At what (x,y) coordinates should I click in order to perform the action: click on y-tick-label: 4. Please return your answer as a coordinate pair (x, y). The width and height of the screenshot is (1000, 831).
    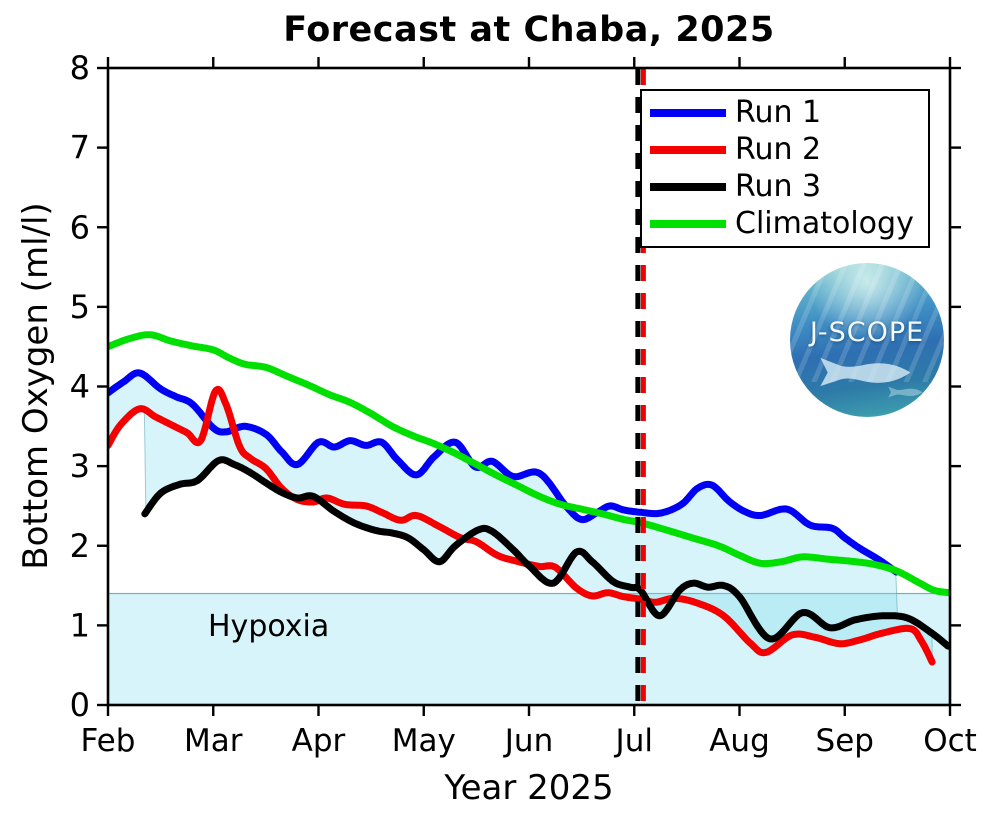
    Looking at the image, I should click on (80, 387).